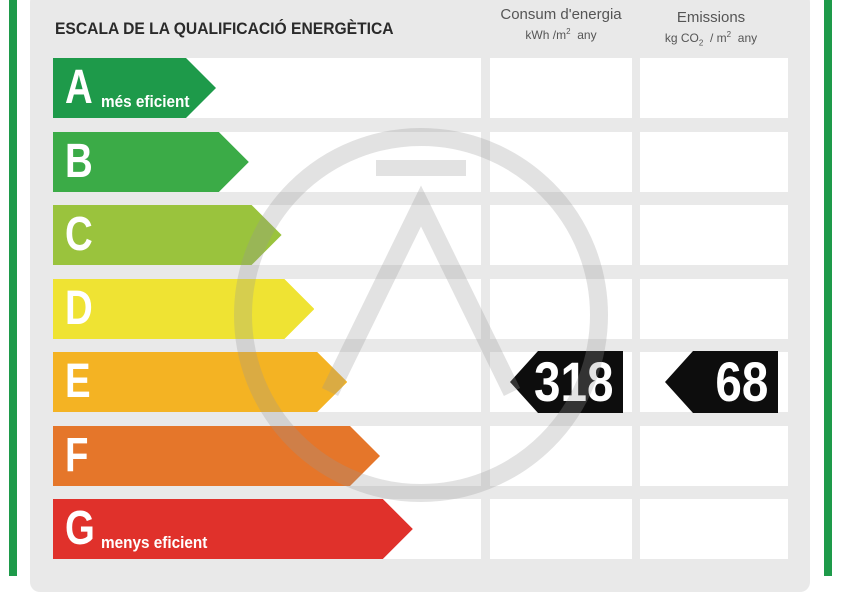 The image size is (842, 592). I want to click on scale-title: ESCALA DE LA QUALIFICACIÓ ENERGÈTICA, so click(224, 28).